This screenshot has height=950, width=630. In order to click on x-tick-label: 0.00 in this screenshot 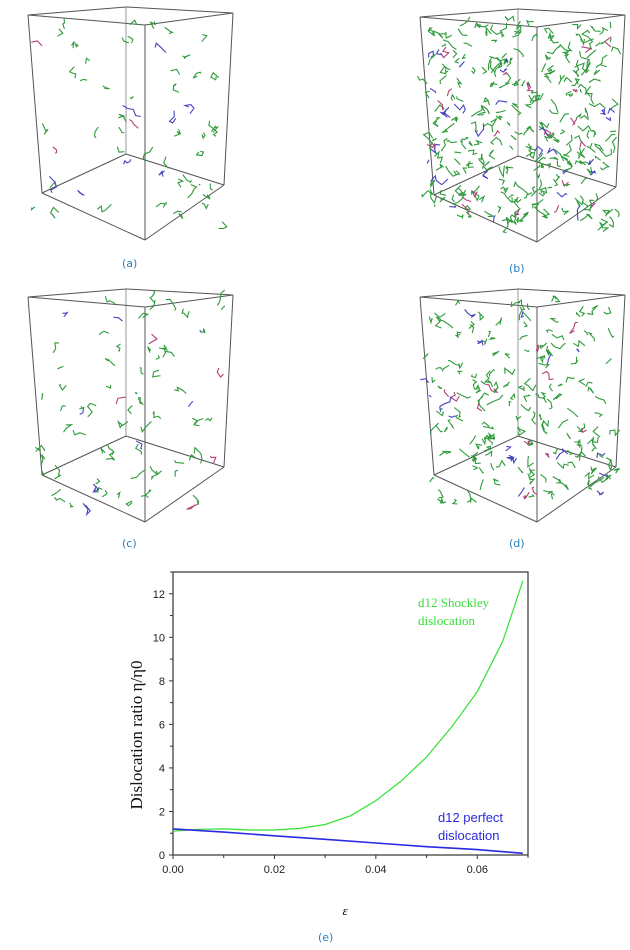, I will do `click(172, 870)`.